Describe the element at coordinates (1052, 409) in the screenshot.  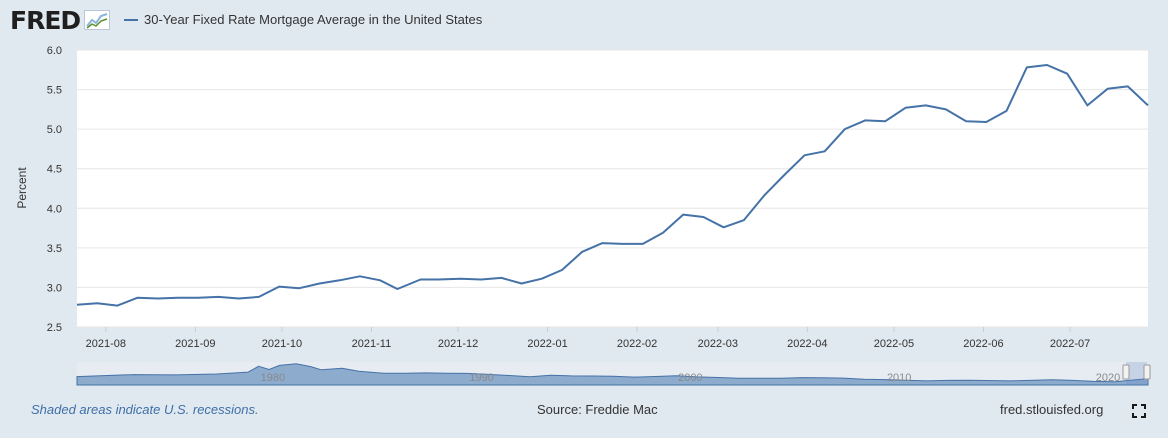
I see `site-link: fred.stlouisfed.org` at that location.